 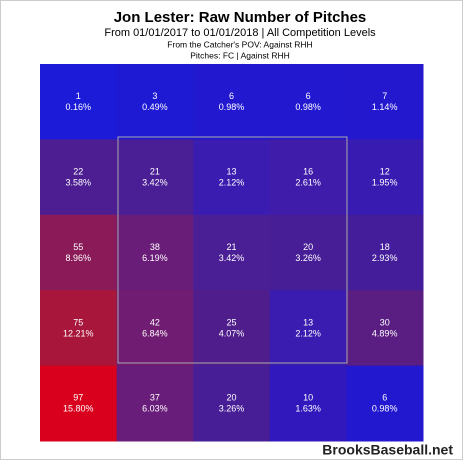 I want to click on count-label: 25, so click(x=231, y=322).